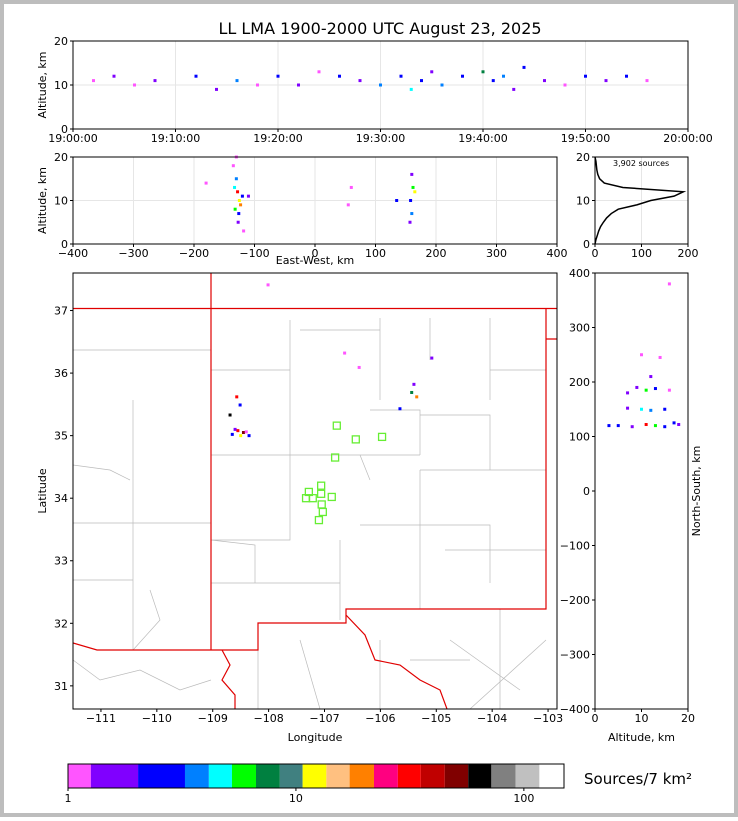  What do you see at coordinates (548, 718) in the screenshot?
I see `x-tick-label: −103` at bounding box center [548, 718].